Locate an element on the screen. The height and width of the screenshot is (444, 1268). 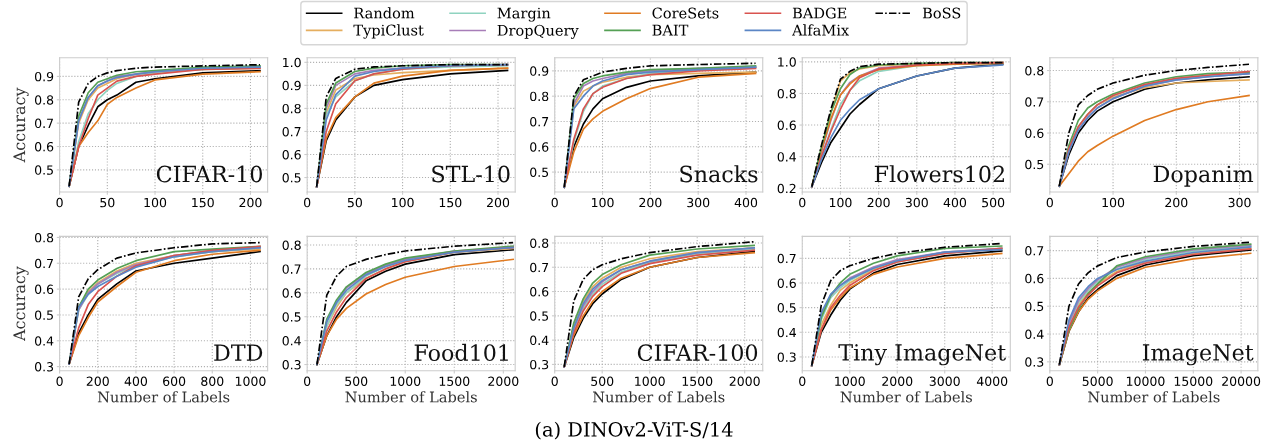
x-tick-label: 800 is located at coordinates (212, 381).